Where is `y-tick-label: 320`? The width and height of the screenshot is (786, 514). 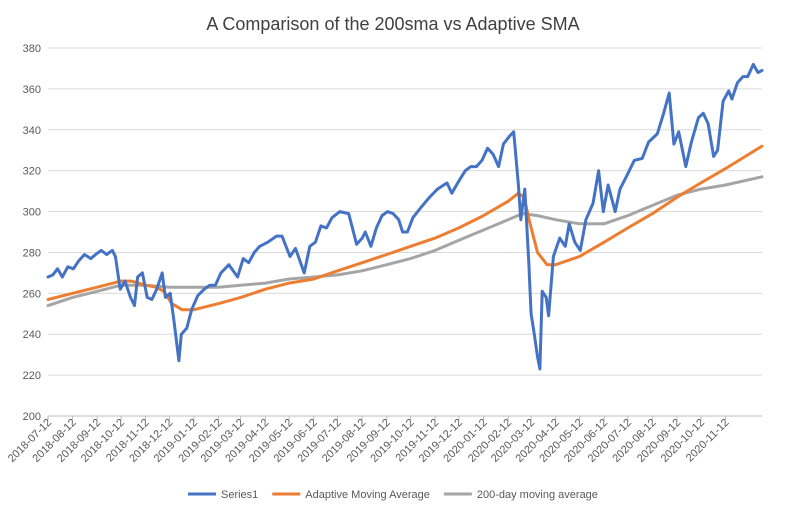 y-tick-label: 320 is located at coordinates (32, 172).